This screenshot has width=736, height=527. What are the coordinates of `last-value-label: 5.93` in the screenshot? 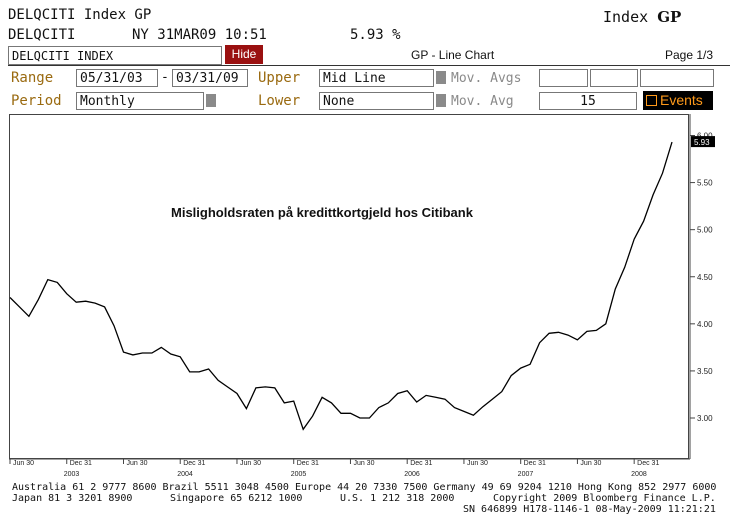 It's located at (702, 142).